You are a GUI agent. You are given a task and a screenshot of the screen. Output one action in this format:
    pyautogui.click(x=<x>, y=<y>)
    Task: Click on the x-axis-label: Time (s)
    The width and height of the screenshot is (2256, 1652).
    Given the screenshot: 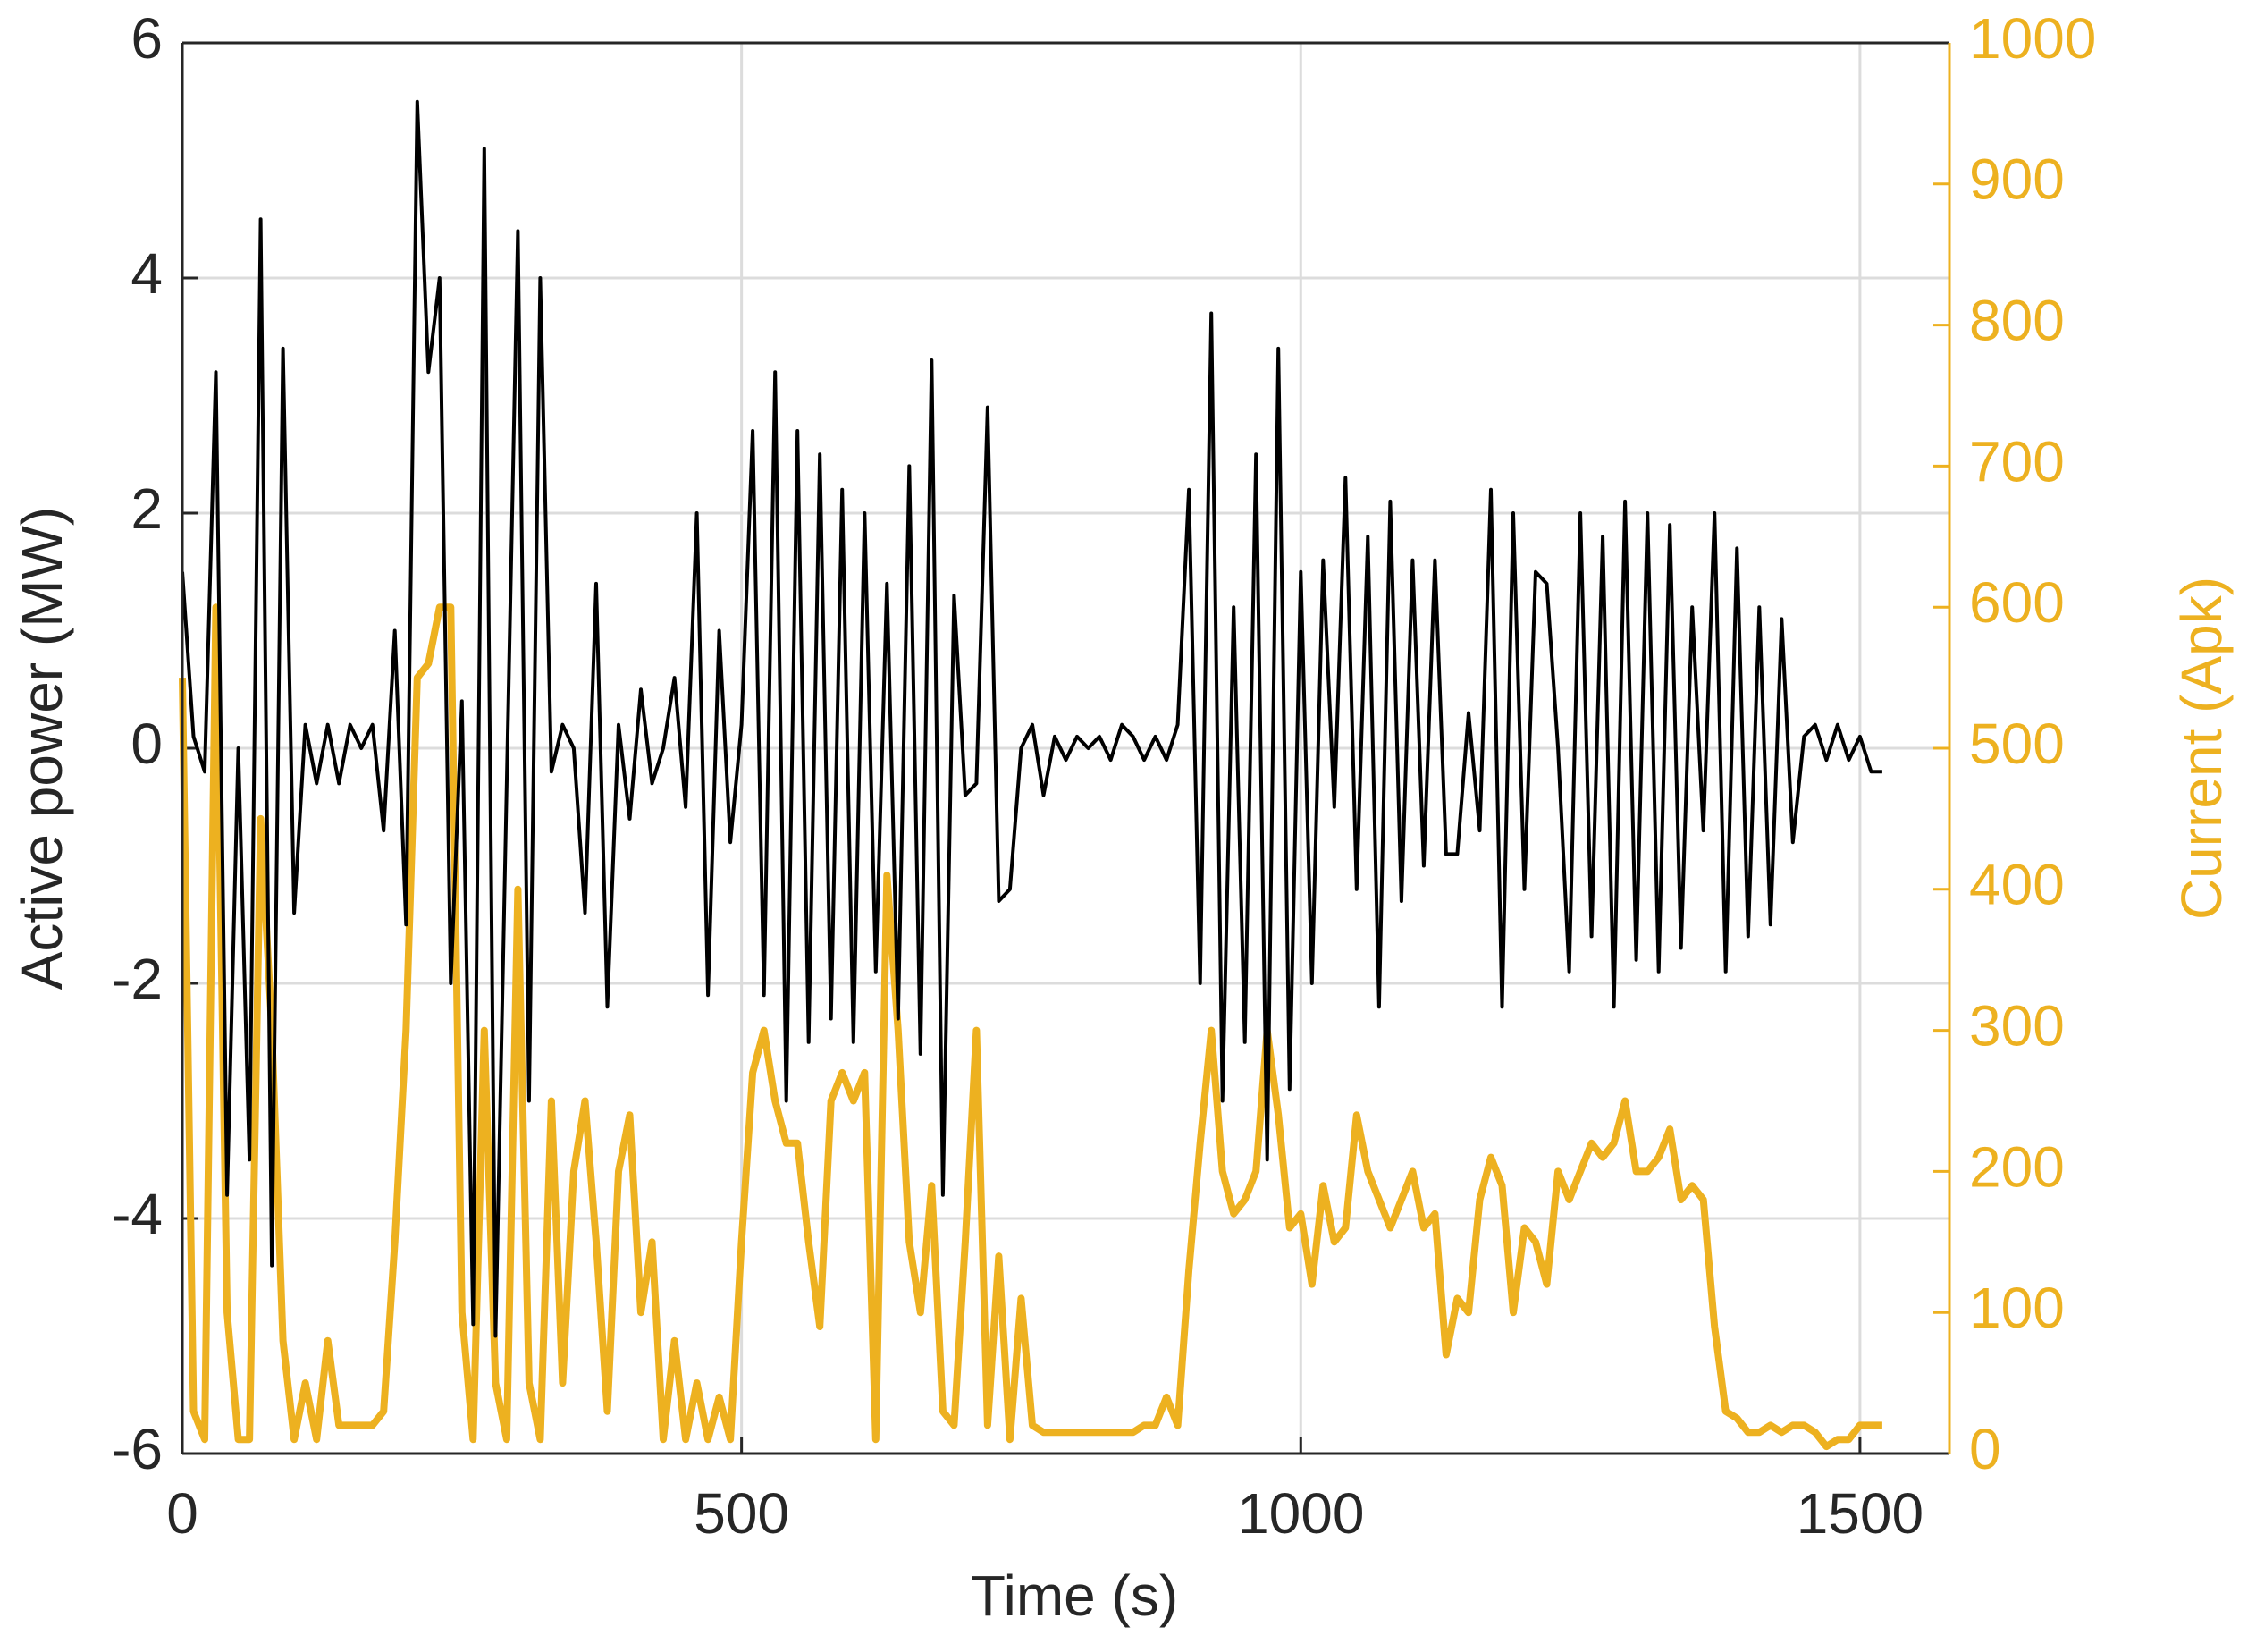 What is the action you would take?
    pyautogui.click(x=1075, y=1596)
    